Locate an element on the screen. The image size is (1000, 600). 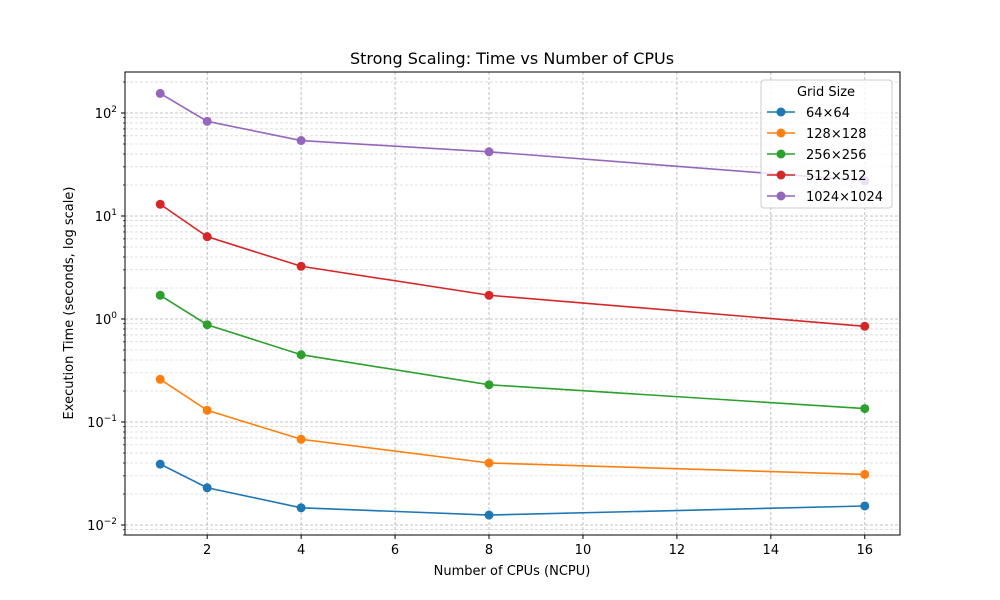
legend-item: 512×512 is located at coordinates (817, 176).